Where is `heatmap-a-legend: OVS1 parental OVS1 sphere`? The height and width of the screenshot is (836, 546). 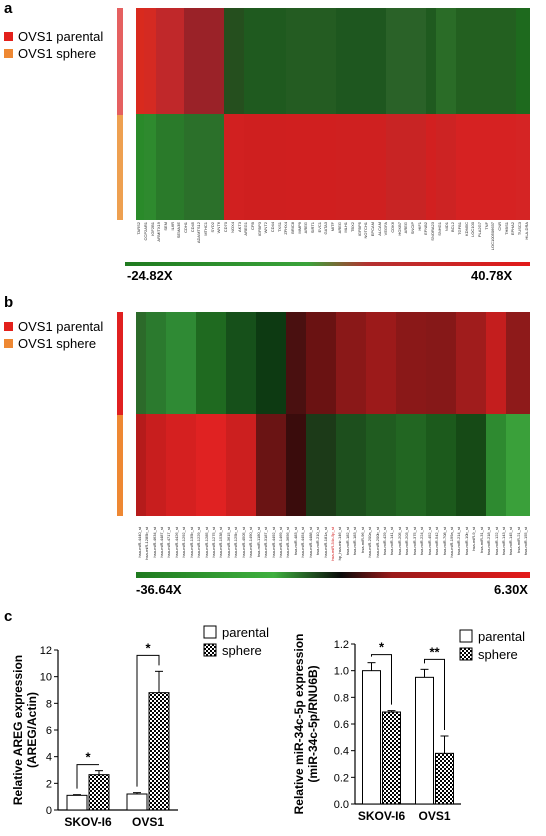
heatmap-a-legend: OVS1 parental OVS1 sphere is located at coordinates (53, 45).